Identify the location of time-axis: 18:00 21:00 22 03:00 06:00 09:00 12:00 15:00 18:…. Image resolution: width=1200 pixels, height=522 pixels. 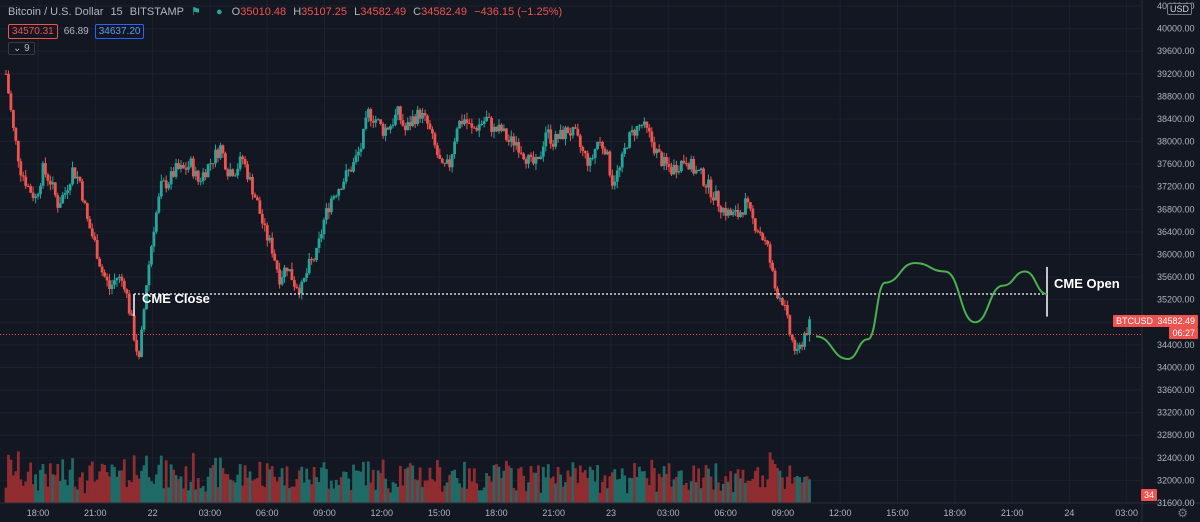
(582, 513).